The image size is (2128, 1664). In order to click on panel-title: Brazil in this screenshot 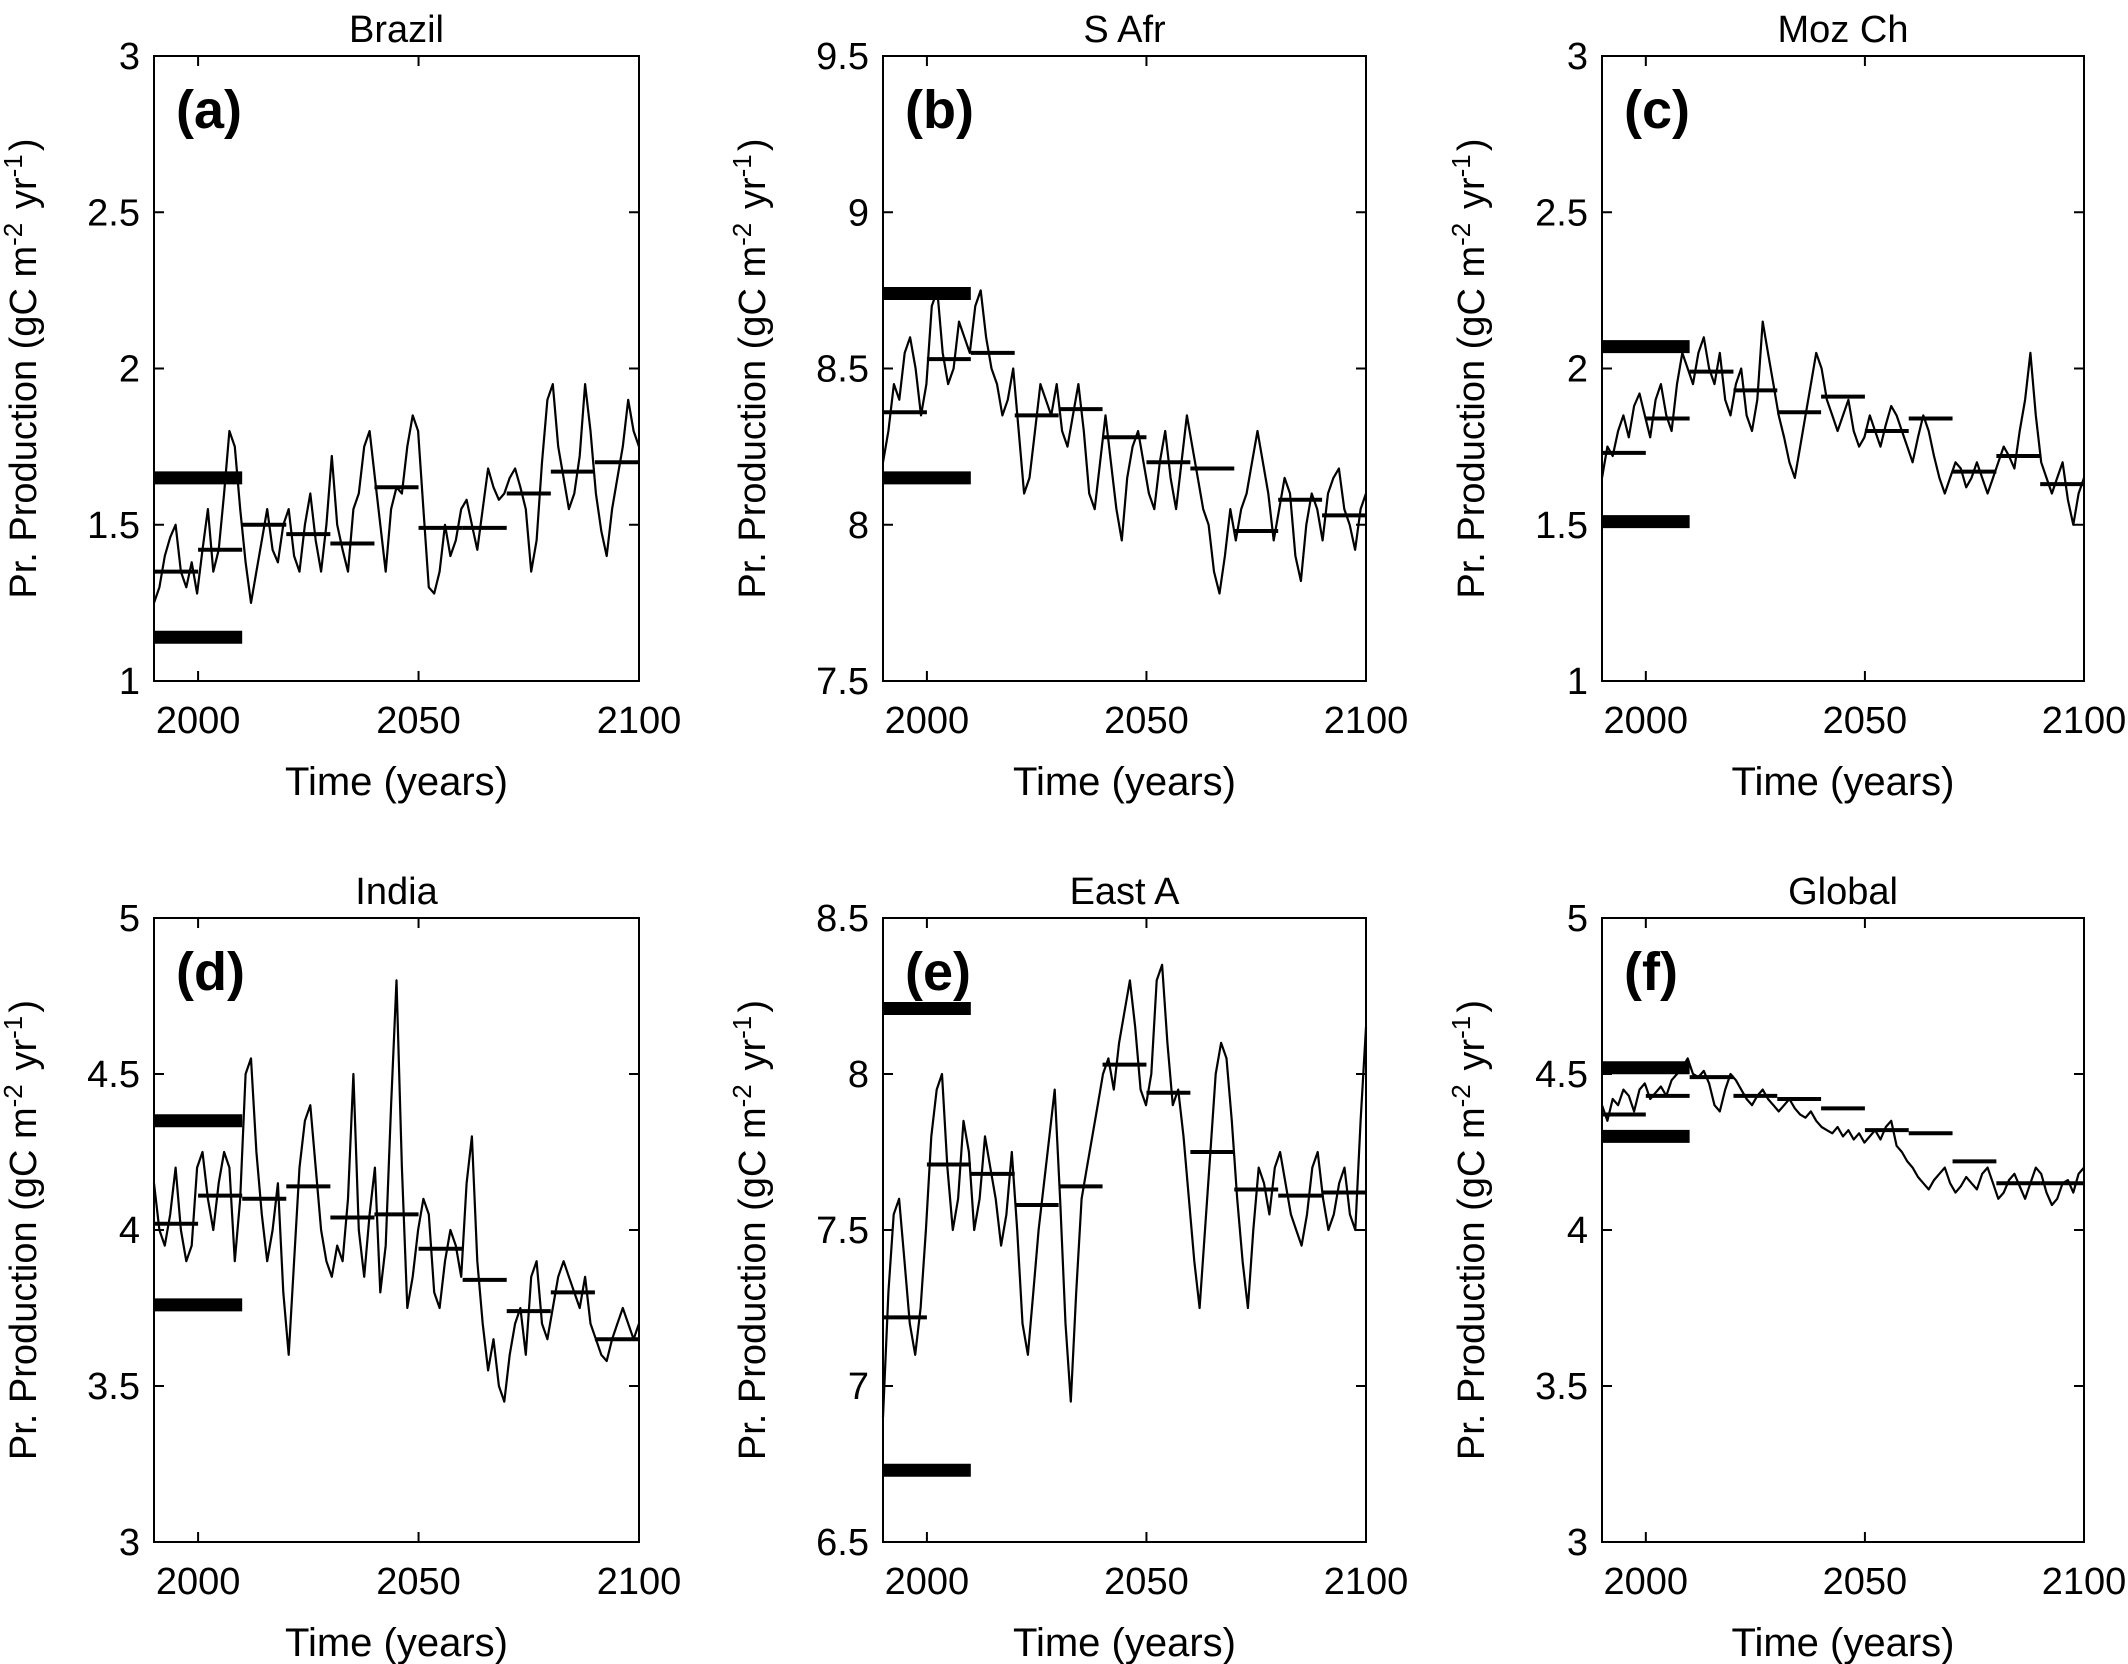, I will do `click(396, 30)`.